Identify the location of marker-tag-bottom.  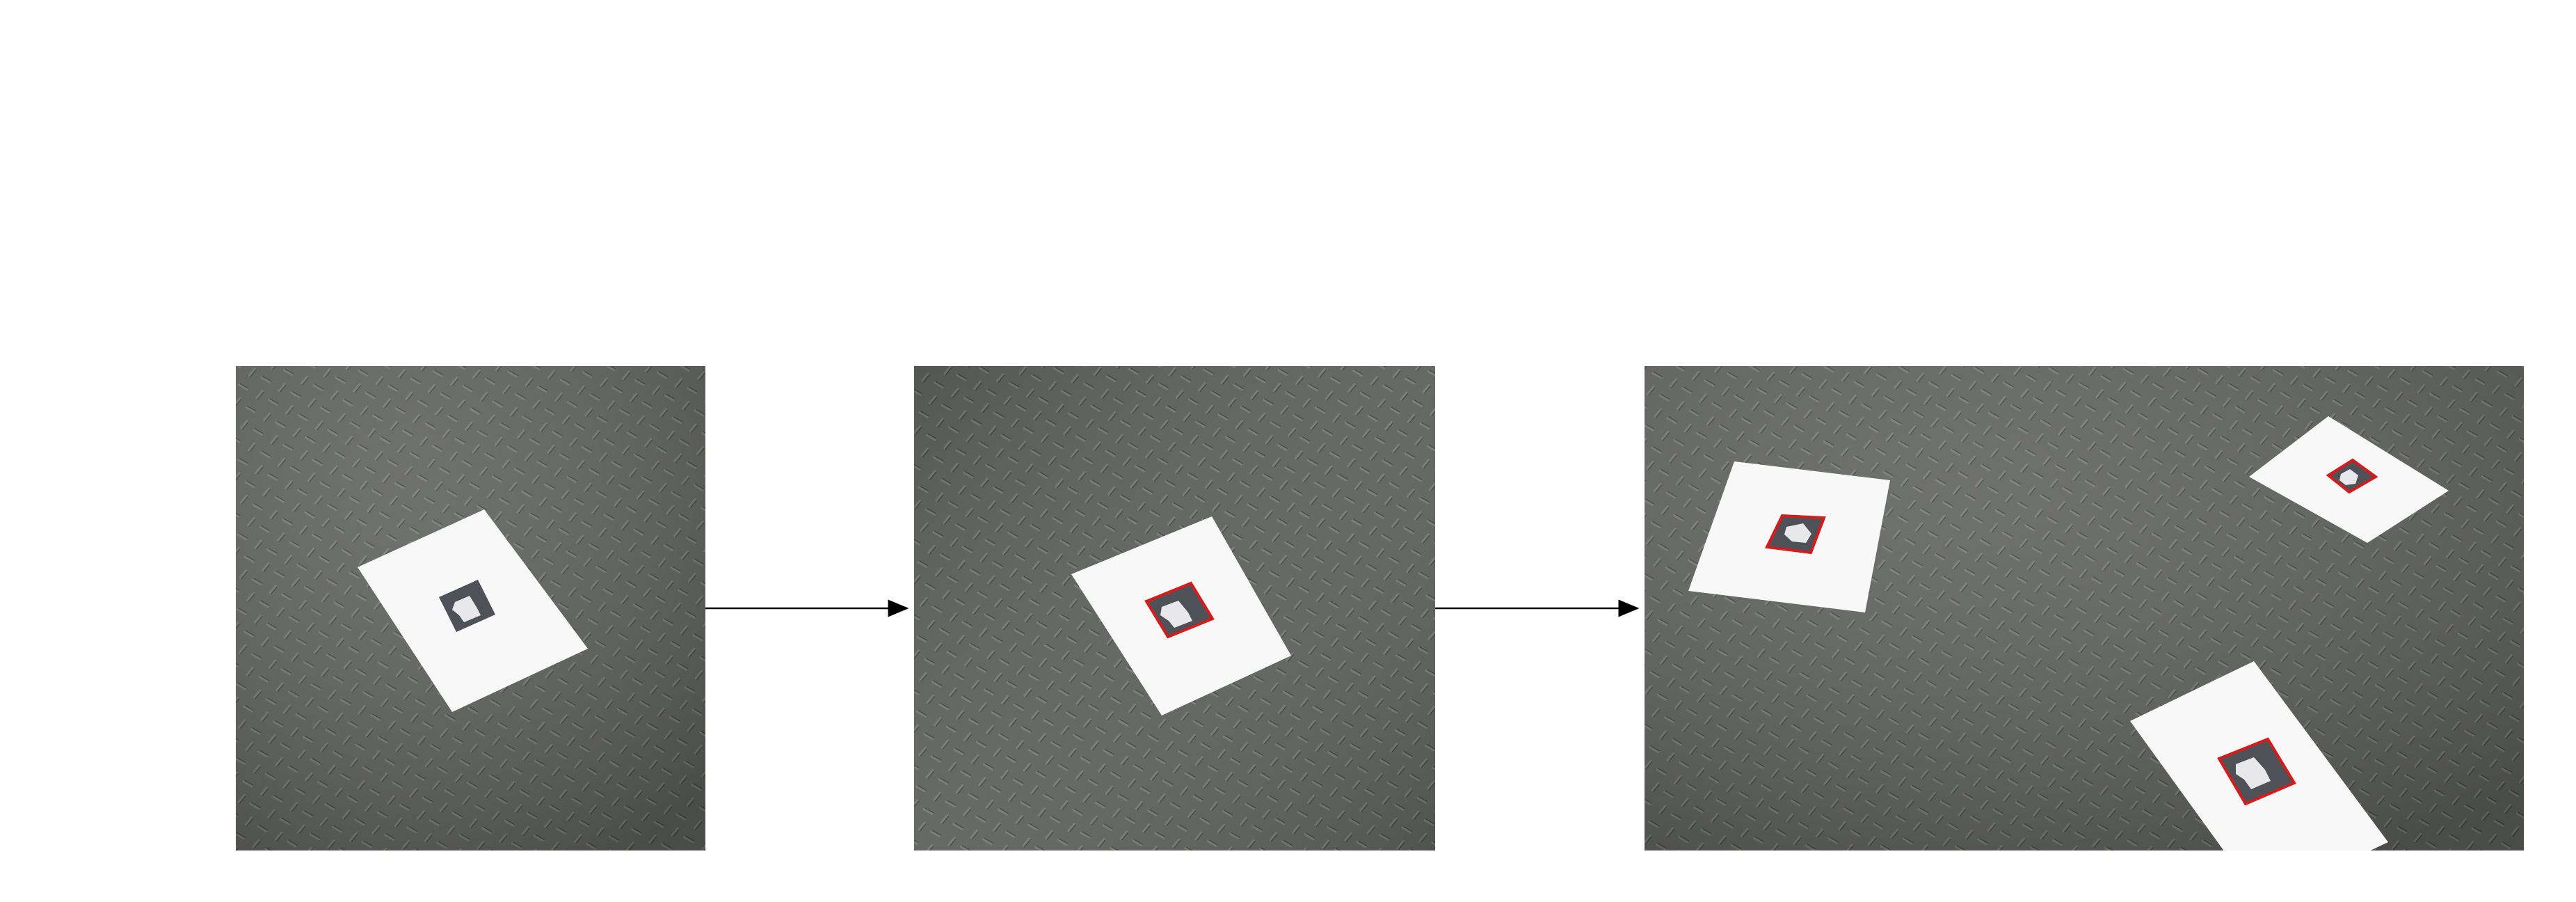
(2256, 771).